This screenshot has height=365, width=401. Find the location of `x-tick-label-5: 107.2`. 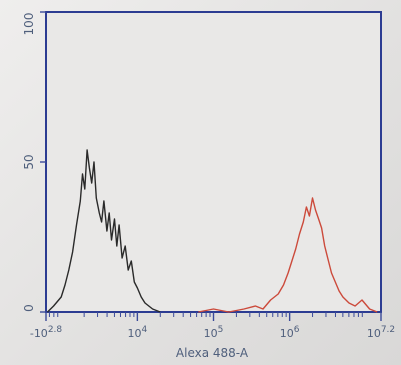

x-tick-label-5: 107.2 is located at coordinates (381, 332).